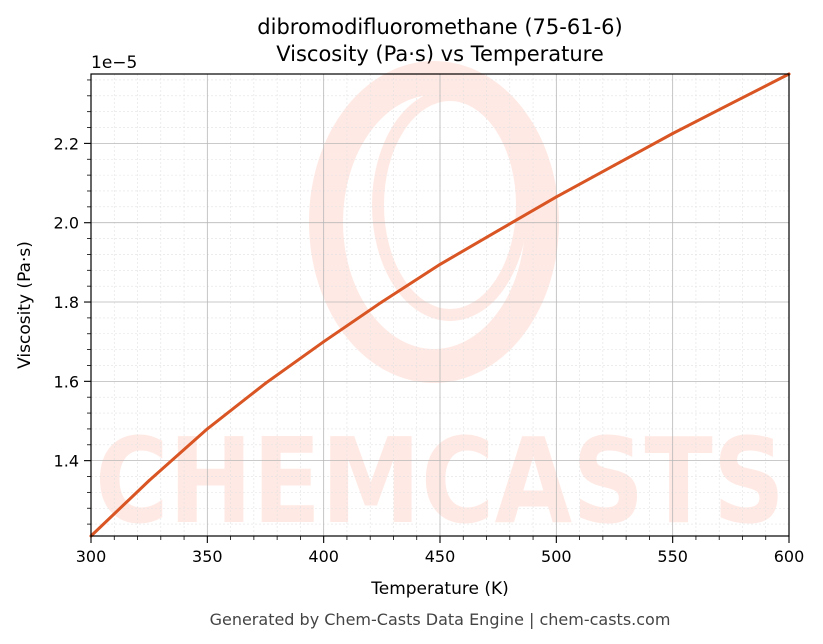 The height and width of the screenshot is (644, 823). Describe the element at coordinates (323, 556) in the screenshot. I see `x-tick-label: 400` at that location.